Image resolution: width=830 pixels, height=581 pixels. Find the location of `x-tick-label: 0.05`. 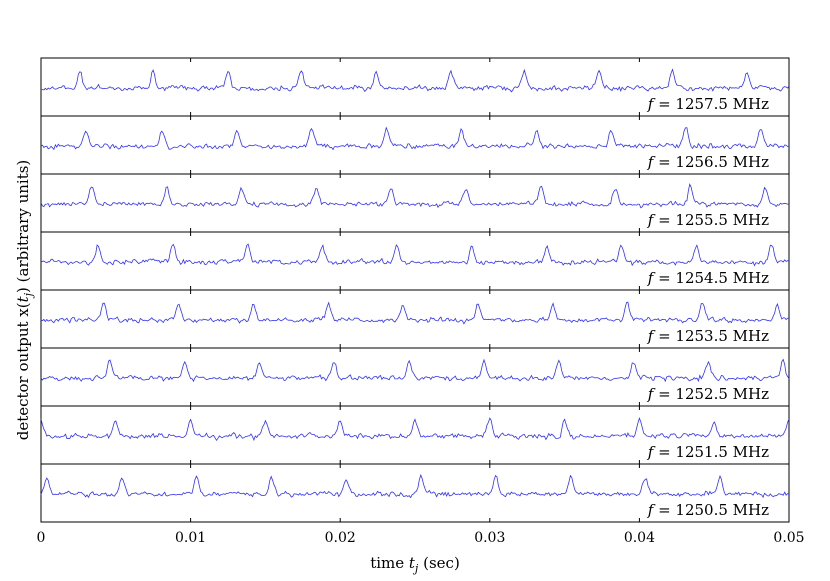

x-tick-label: 0.05 is located at coordinates (788, 538).